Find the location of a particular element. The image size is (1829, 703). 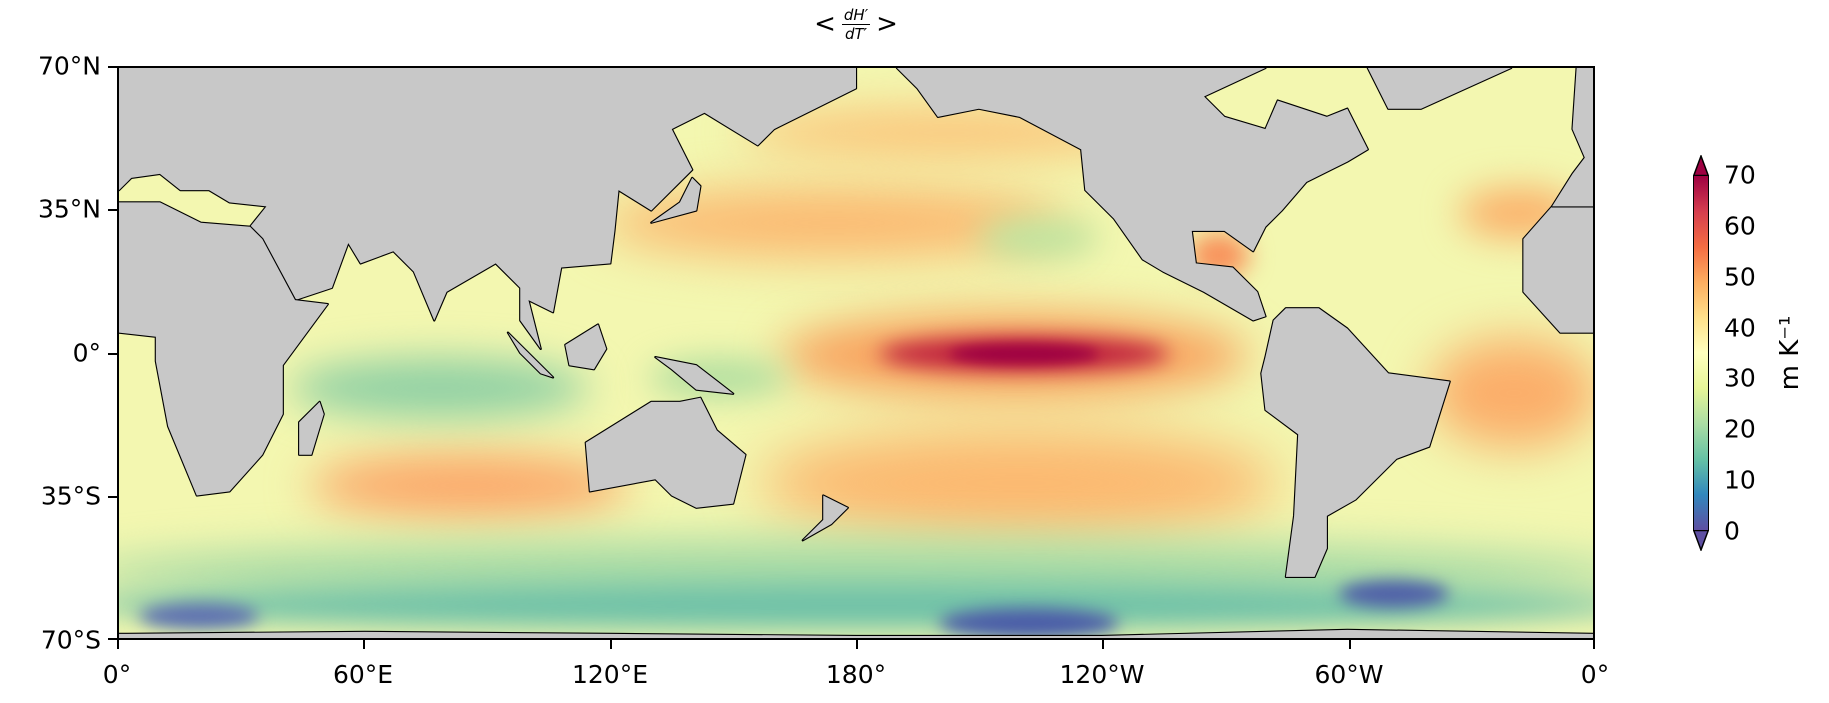

colorbar-extend-max-triangle is located at coordinates (1701, 165).